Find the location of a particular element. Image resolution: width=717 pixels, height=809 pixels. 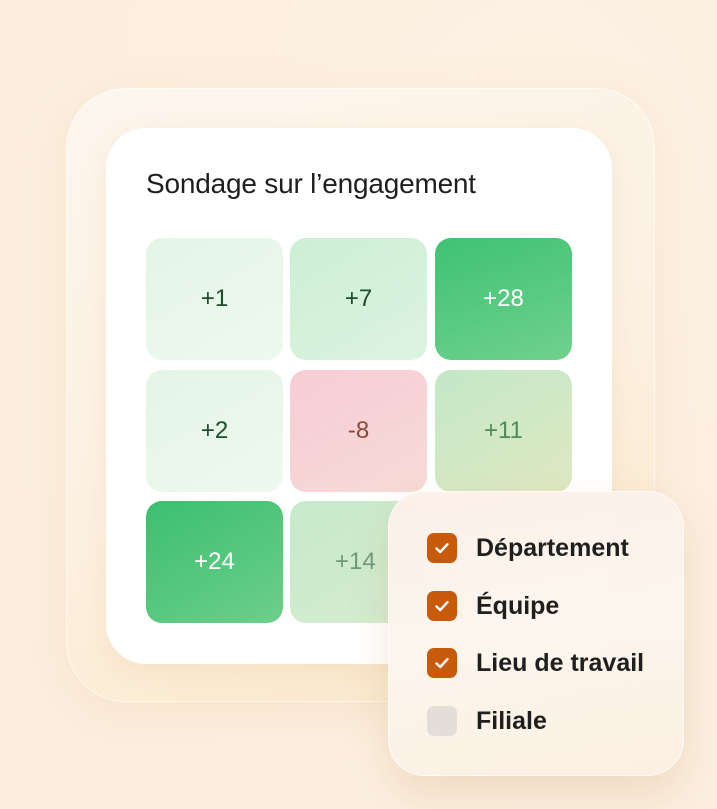

filter-option-label: Filiale is located at coordinates (511, 720).